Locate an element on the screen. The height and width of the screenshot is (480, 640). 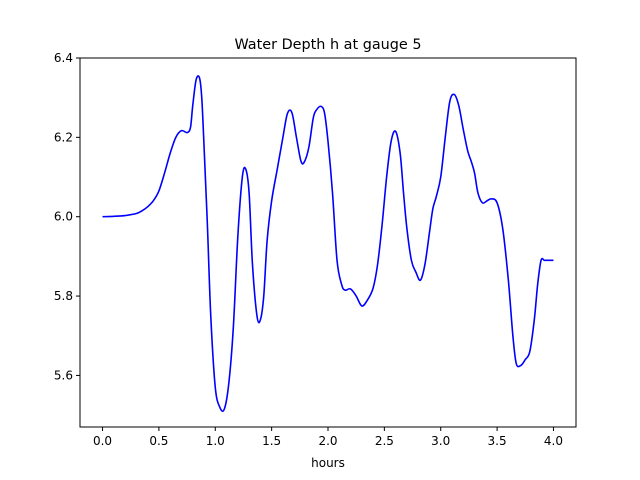
y-tick-label: 6.0 is located at coordinates (63, 217).